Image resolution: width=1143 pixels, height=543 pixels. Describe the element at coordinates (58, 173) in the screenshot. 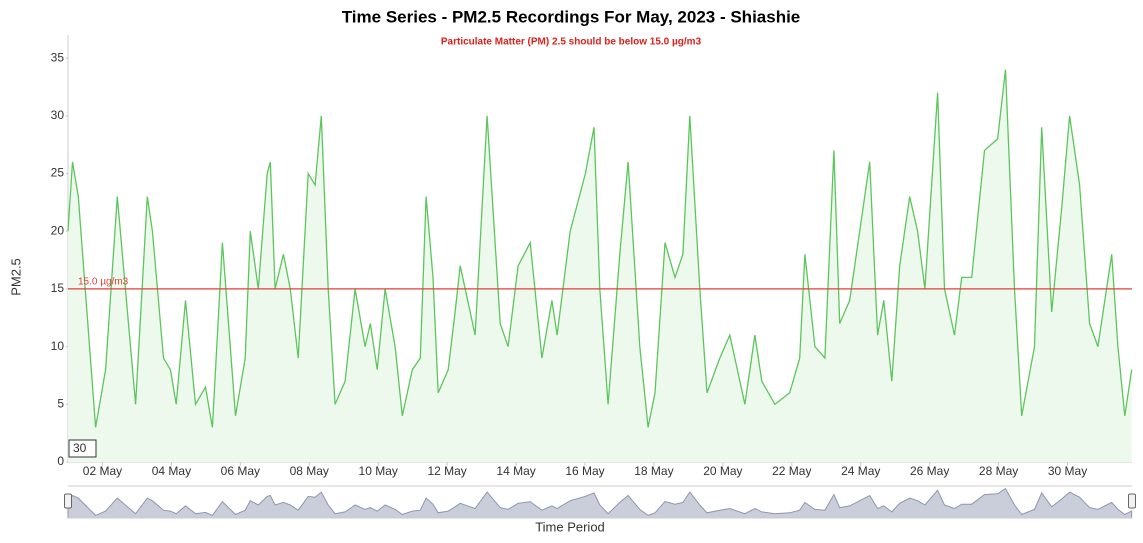

I see `y-tick-label: 25` at that location.